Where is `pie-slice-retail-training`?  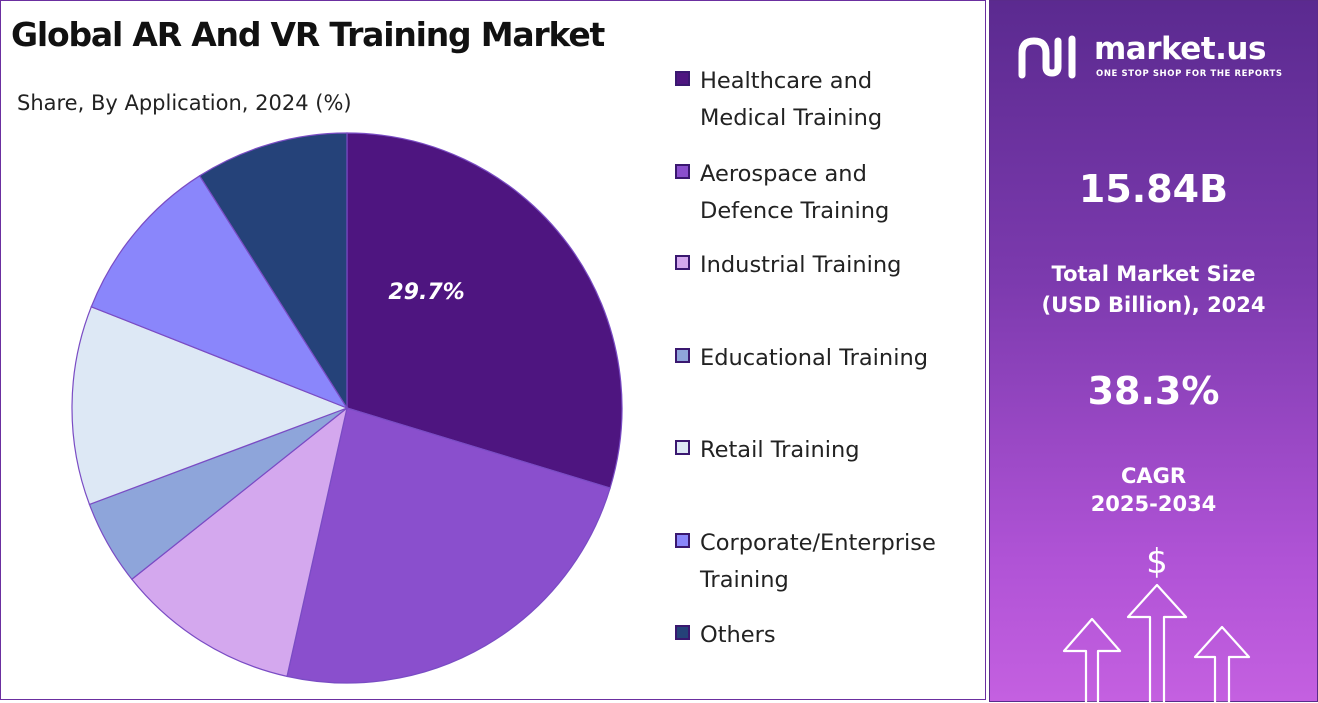
pie-slice-retail-training is located at coordinates (210, 405).